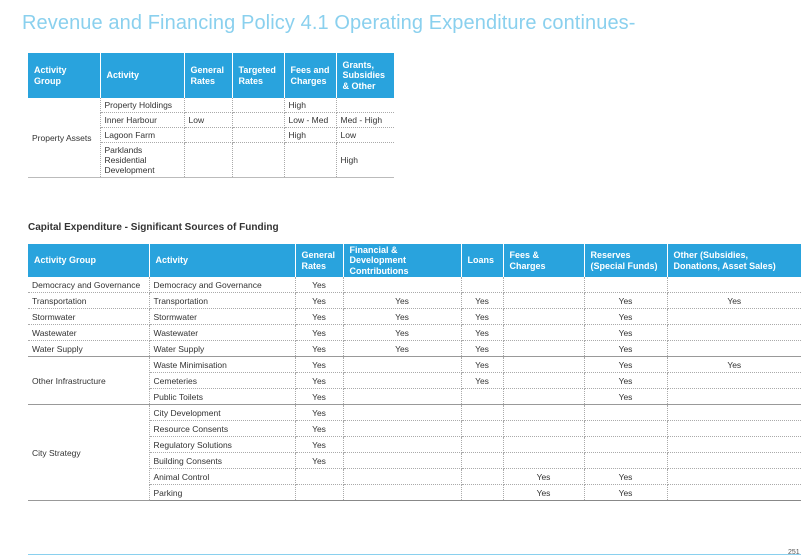  Describe the element at coordinates (310, 75) in the screenshot. I see `column-header: Fees and Charges` at that location.